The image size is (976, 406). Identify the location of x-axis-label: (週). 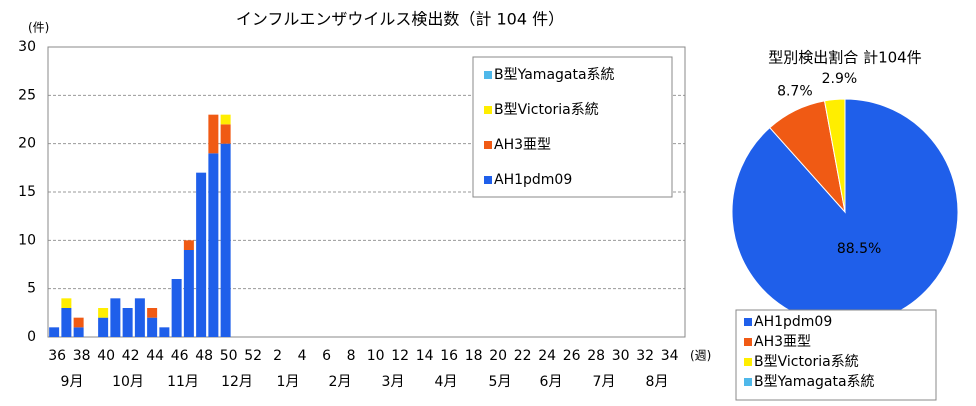
(700, 356).